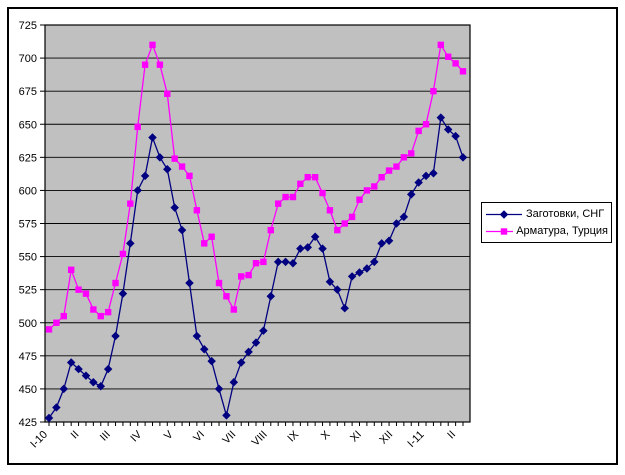  I want to click on x-axis-tick-label: I-10, so click(39, 440).